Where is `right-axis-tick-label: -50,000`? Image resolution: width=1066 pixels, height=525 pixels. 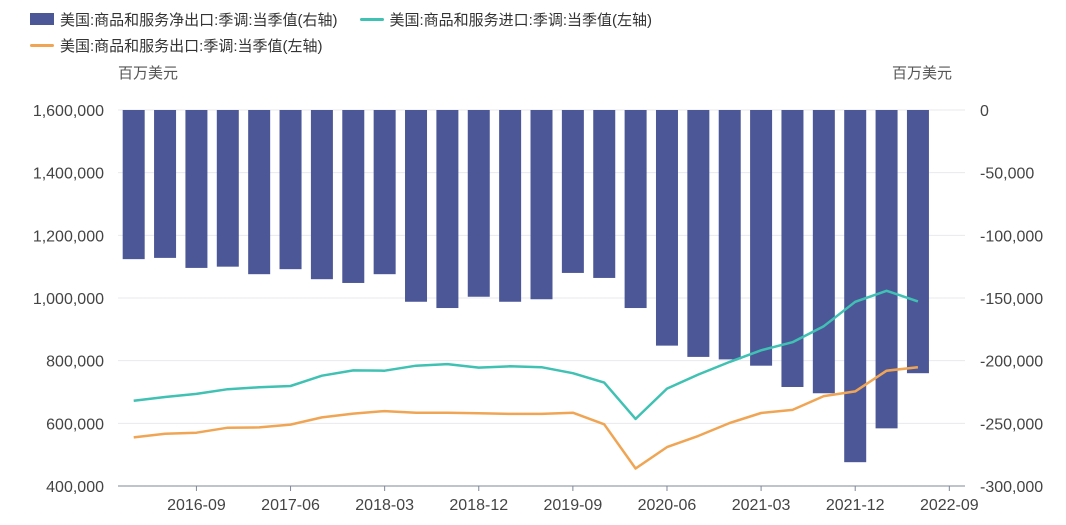 right-axis-tick-label: -50,000 is located at coordinates (1007, 174).